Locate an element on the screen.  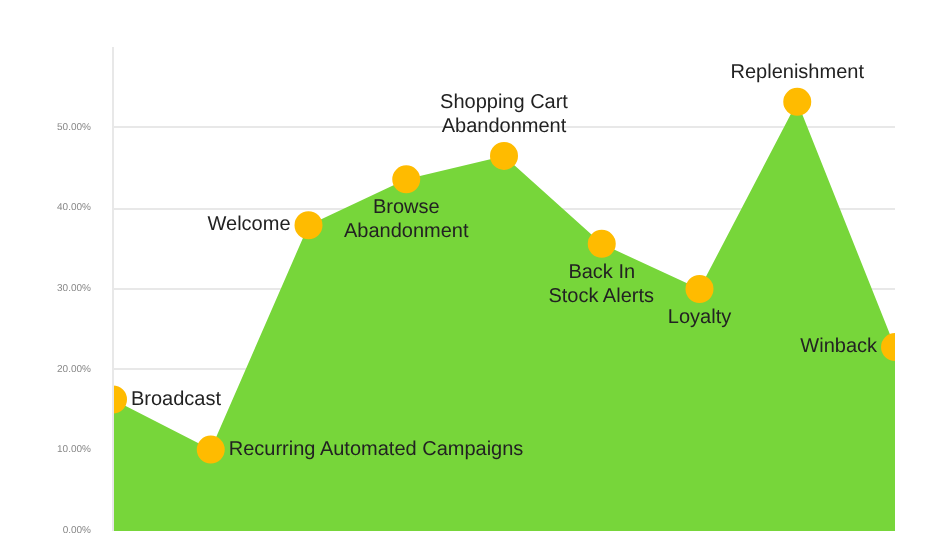
annotation: Browse Abandonment is located at coordinates (406, 220).